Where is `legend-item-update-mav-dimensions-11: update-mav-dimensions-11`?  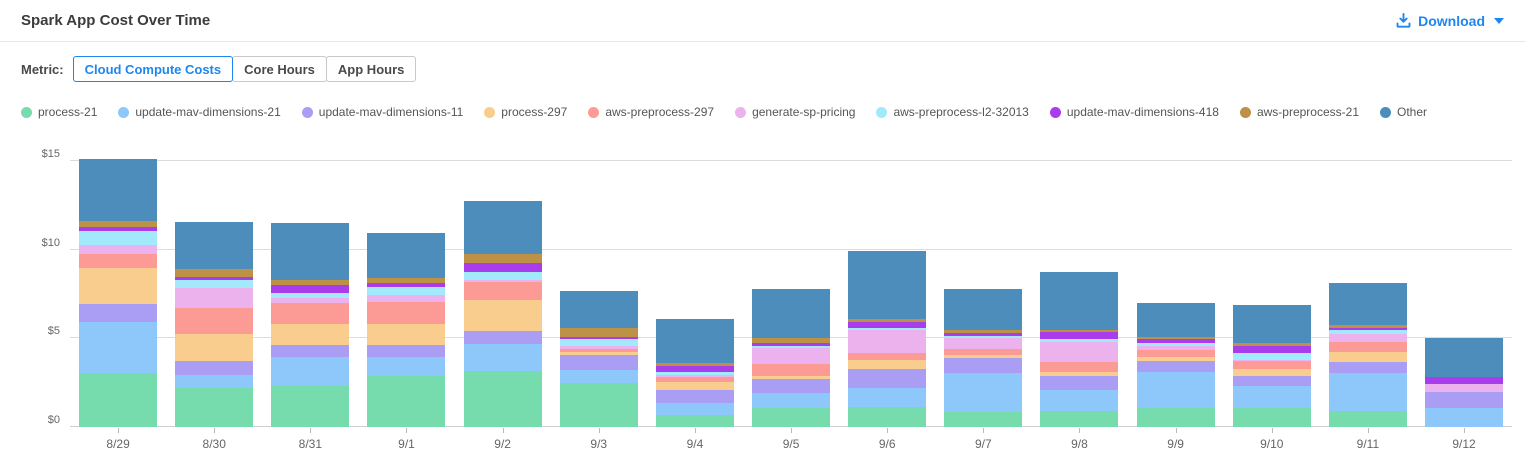
legend-item-update-mav-dimensions-11: update-mav-dimensions-11 is located at coordinates (382, 112).